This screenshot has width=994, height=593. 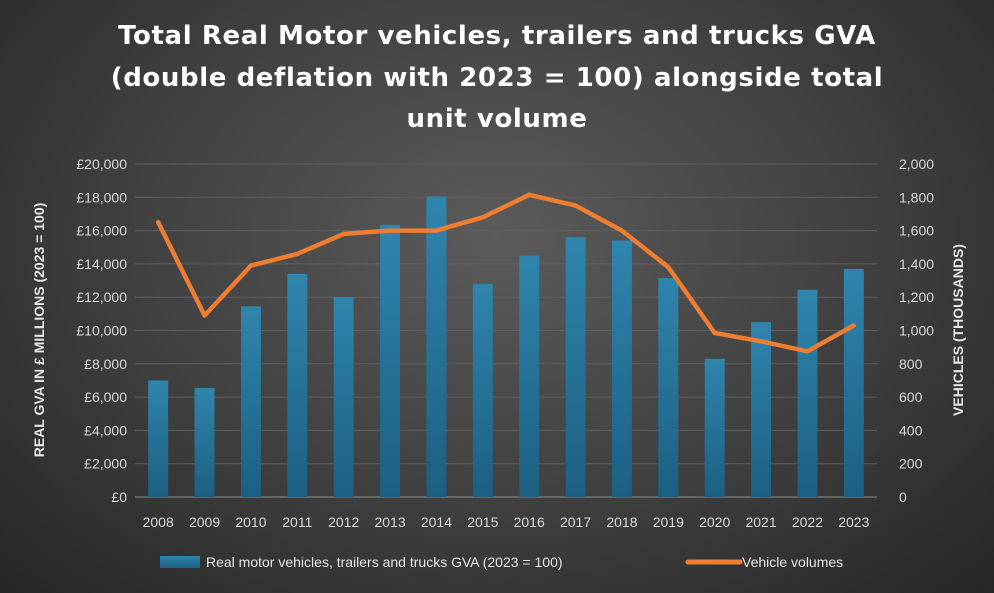 I want to click on y-tick-label-left: £4,000, so click(x=105, y=430).